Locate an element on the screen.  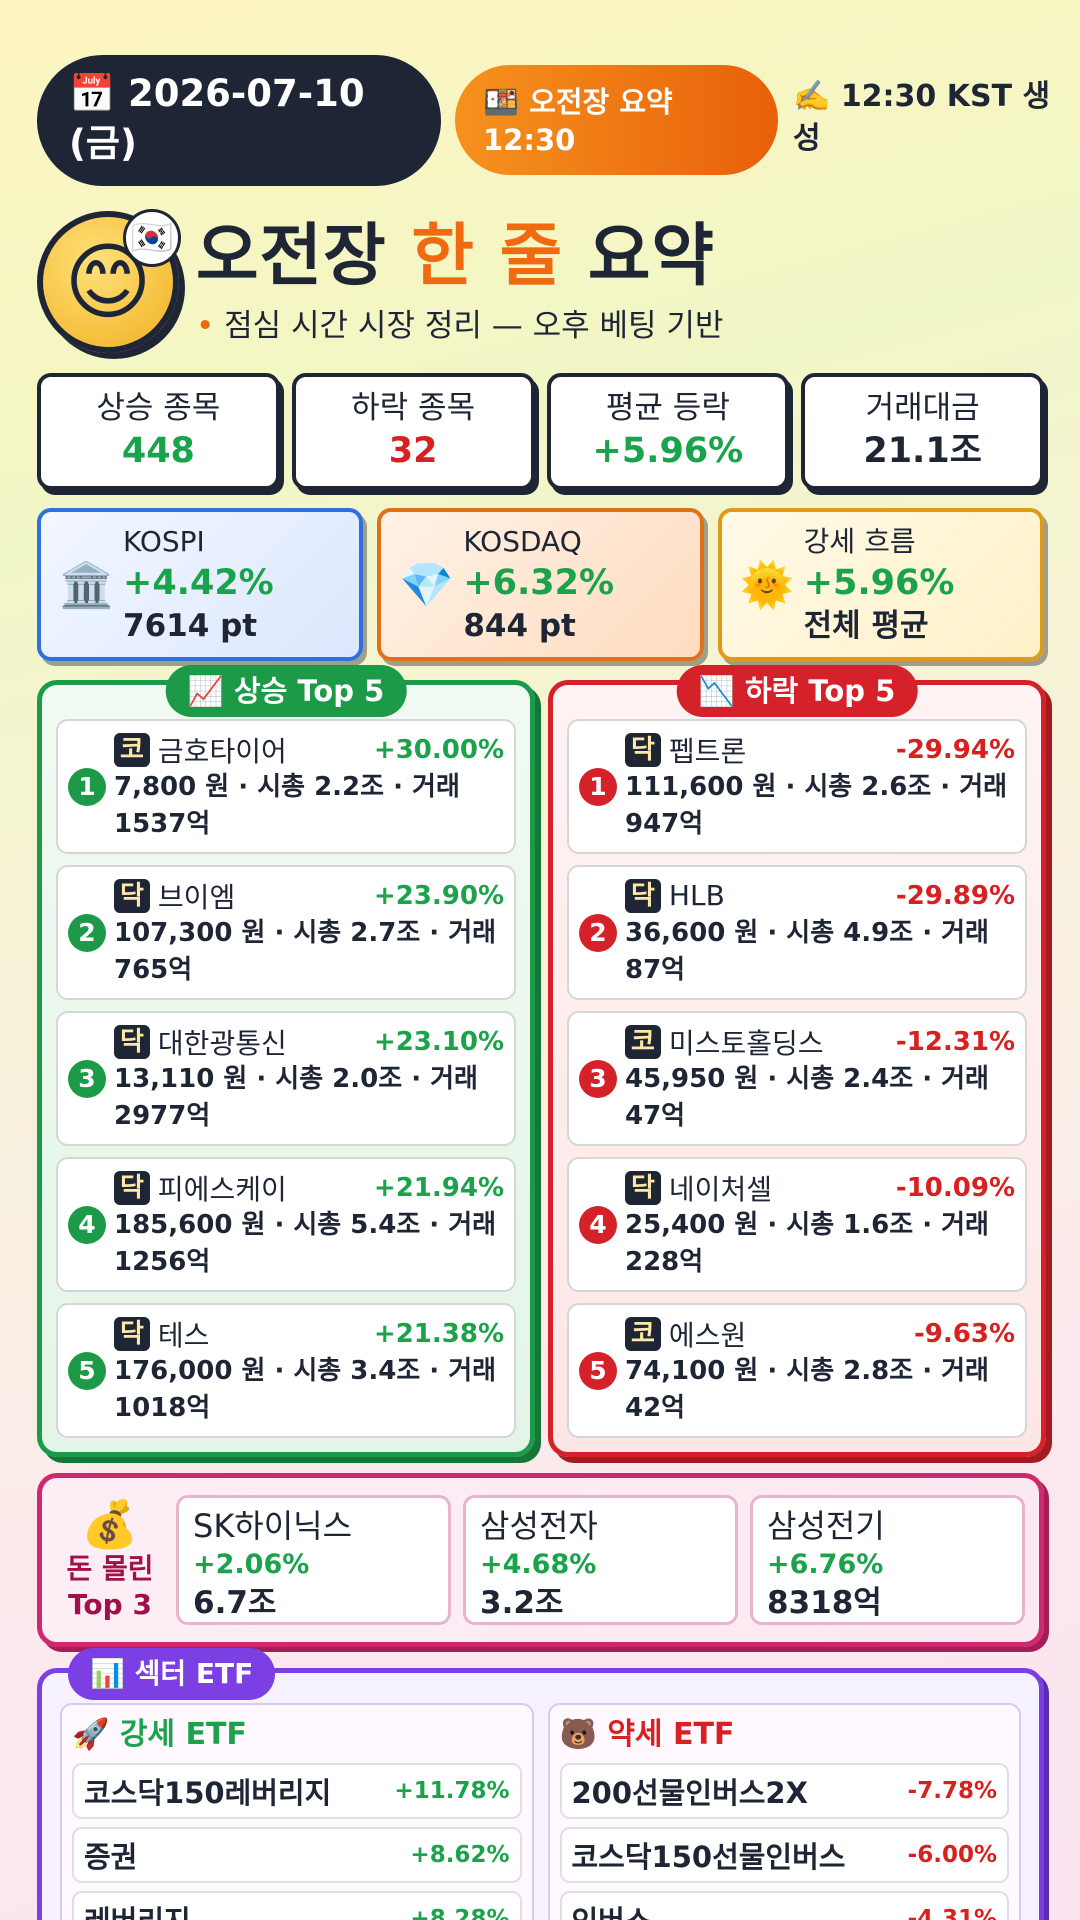
etf-tab: 📊 섹터 ETF is located at coordinates (172, 1674).